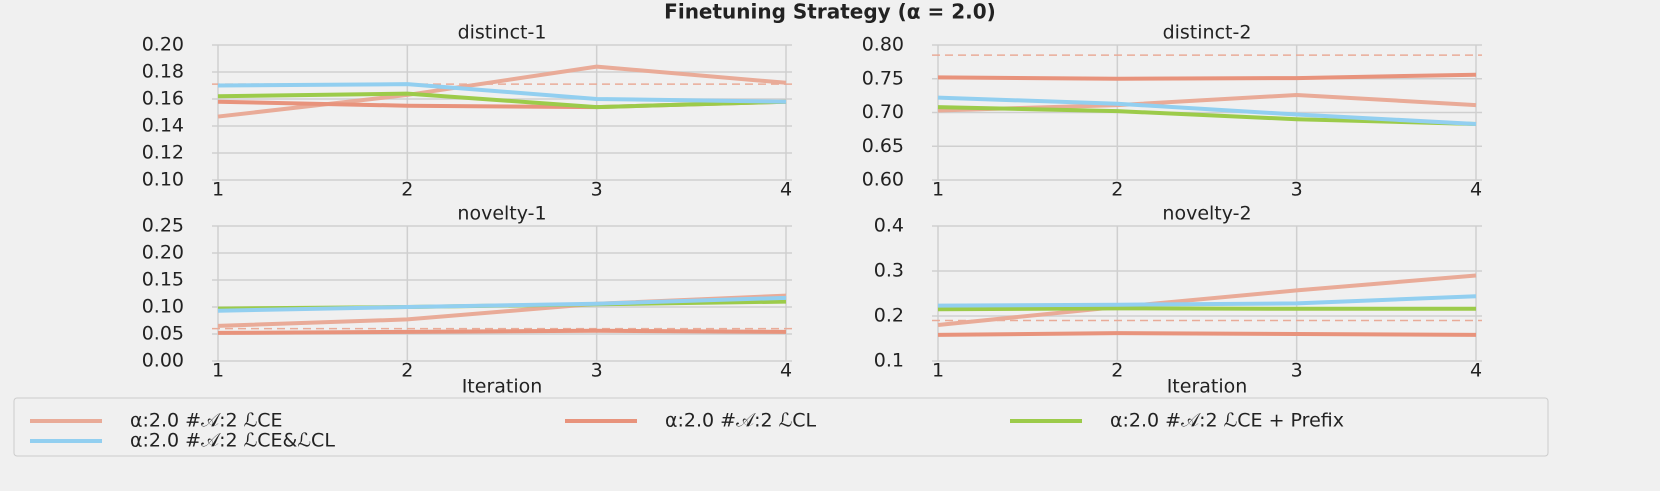 This screenshot has height=491, width=1660. Describe the element at coordinates (501, 214) in the screenshot. I see `subplot-title: novelty-1` at that location.